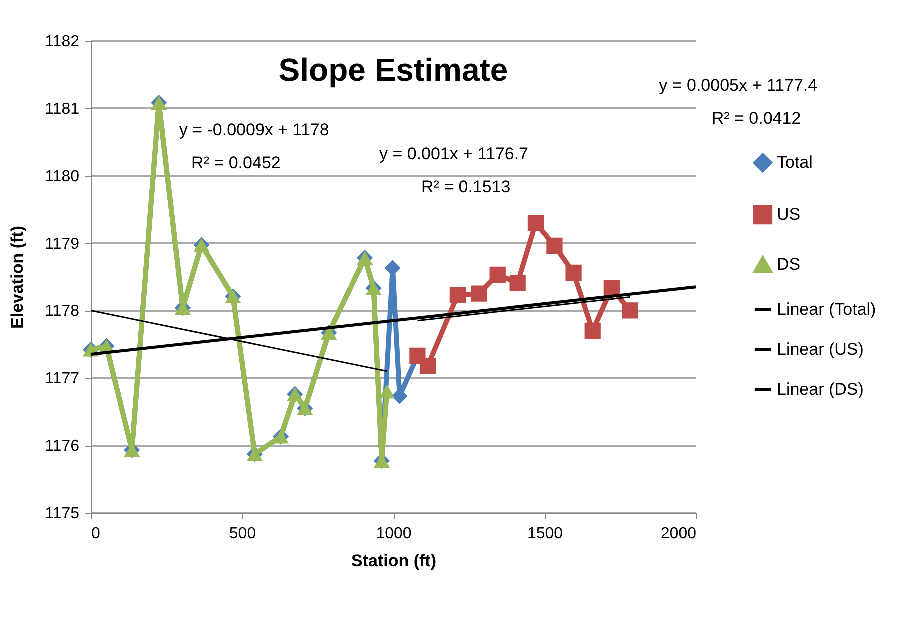 Image resolution: width=911 pixels, height=630 pixels. What do you see at coordinates (466, 186) in the screenshot?
I see `annotation: R² = 0.1513` at bounding box center [466, 186].